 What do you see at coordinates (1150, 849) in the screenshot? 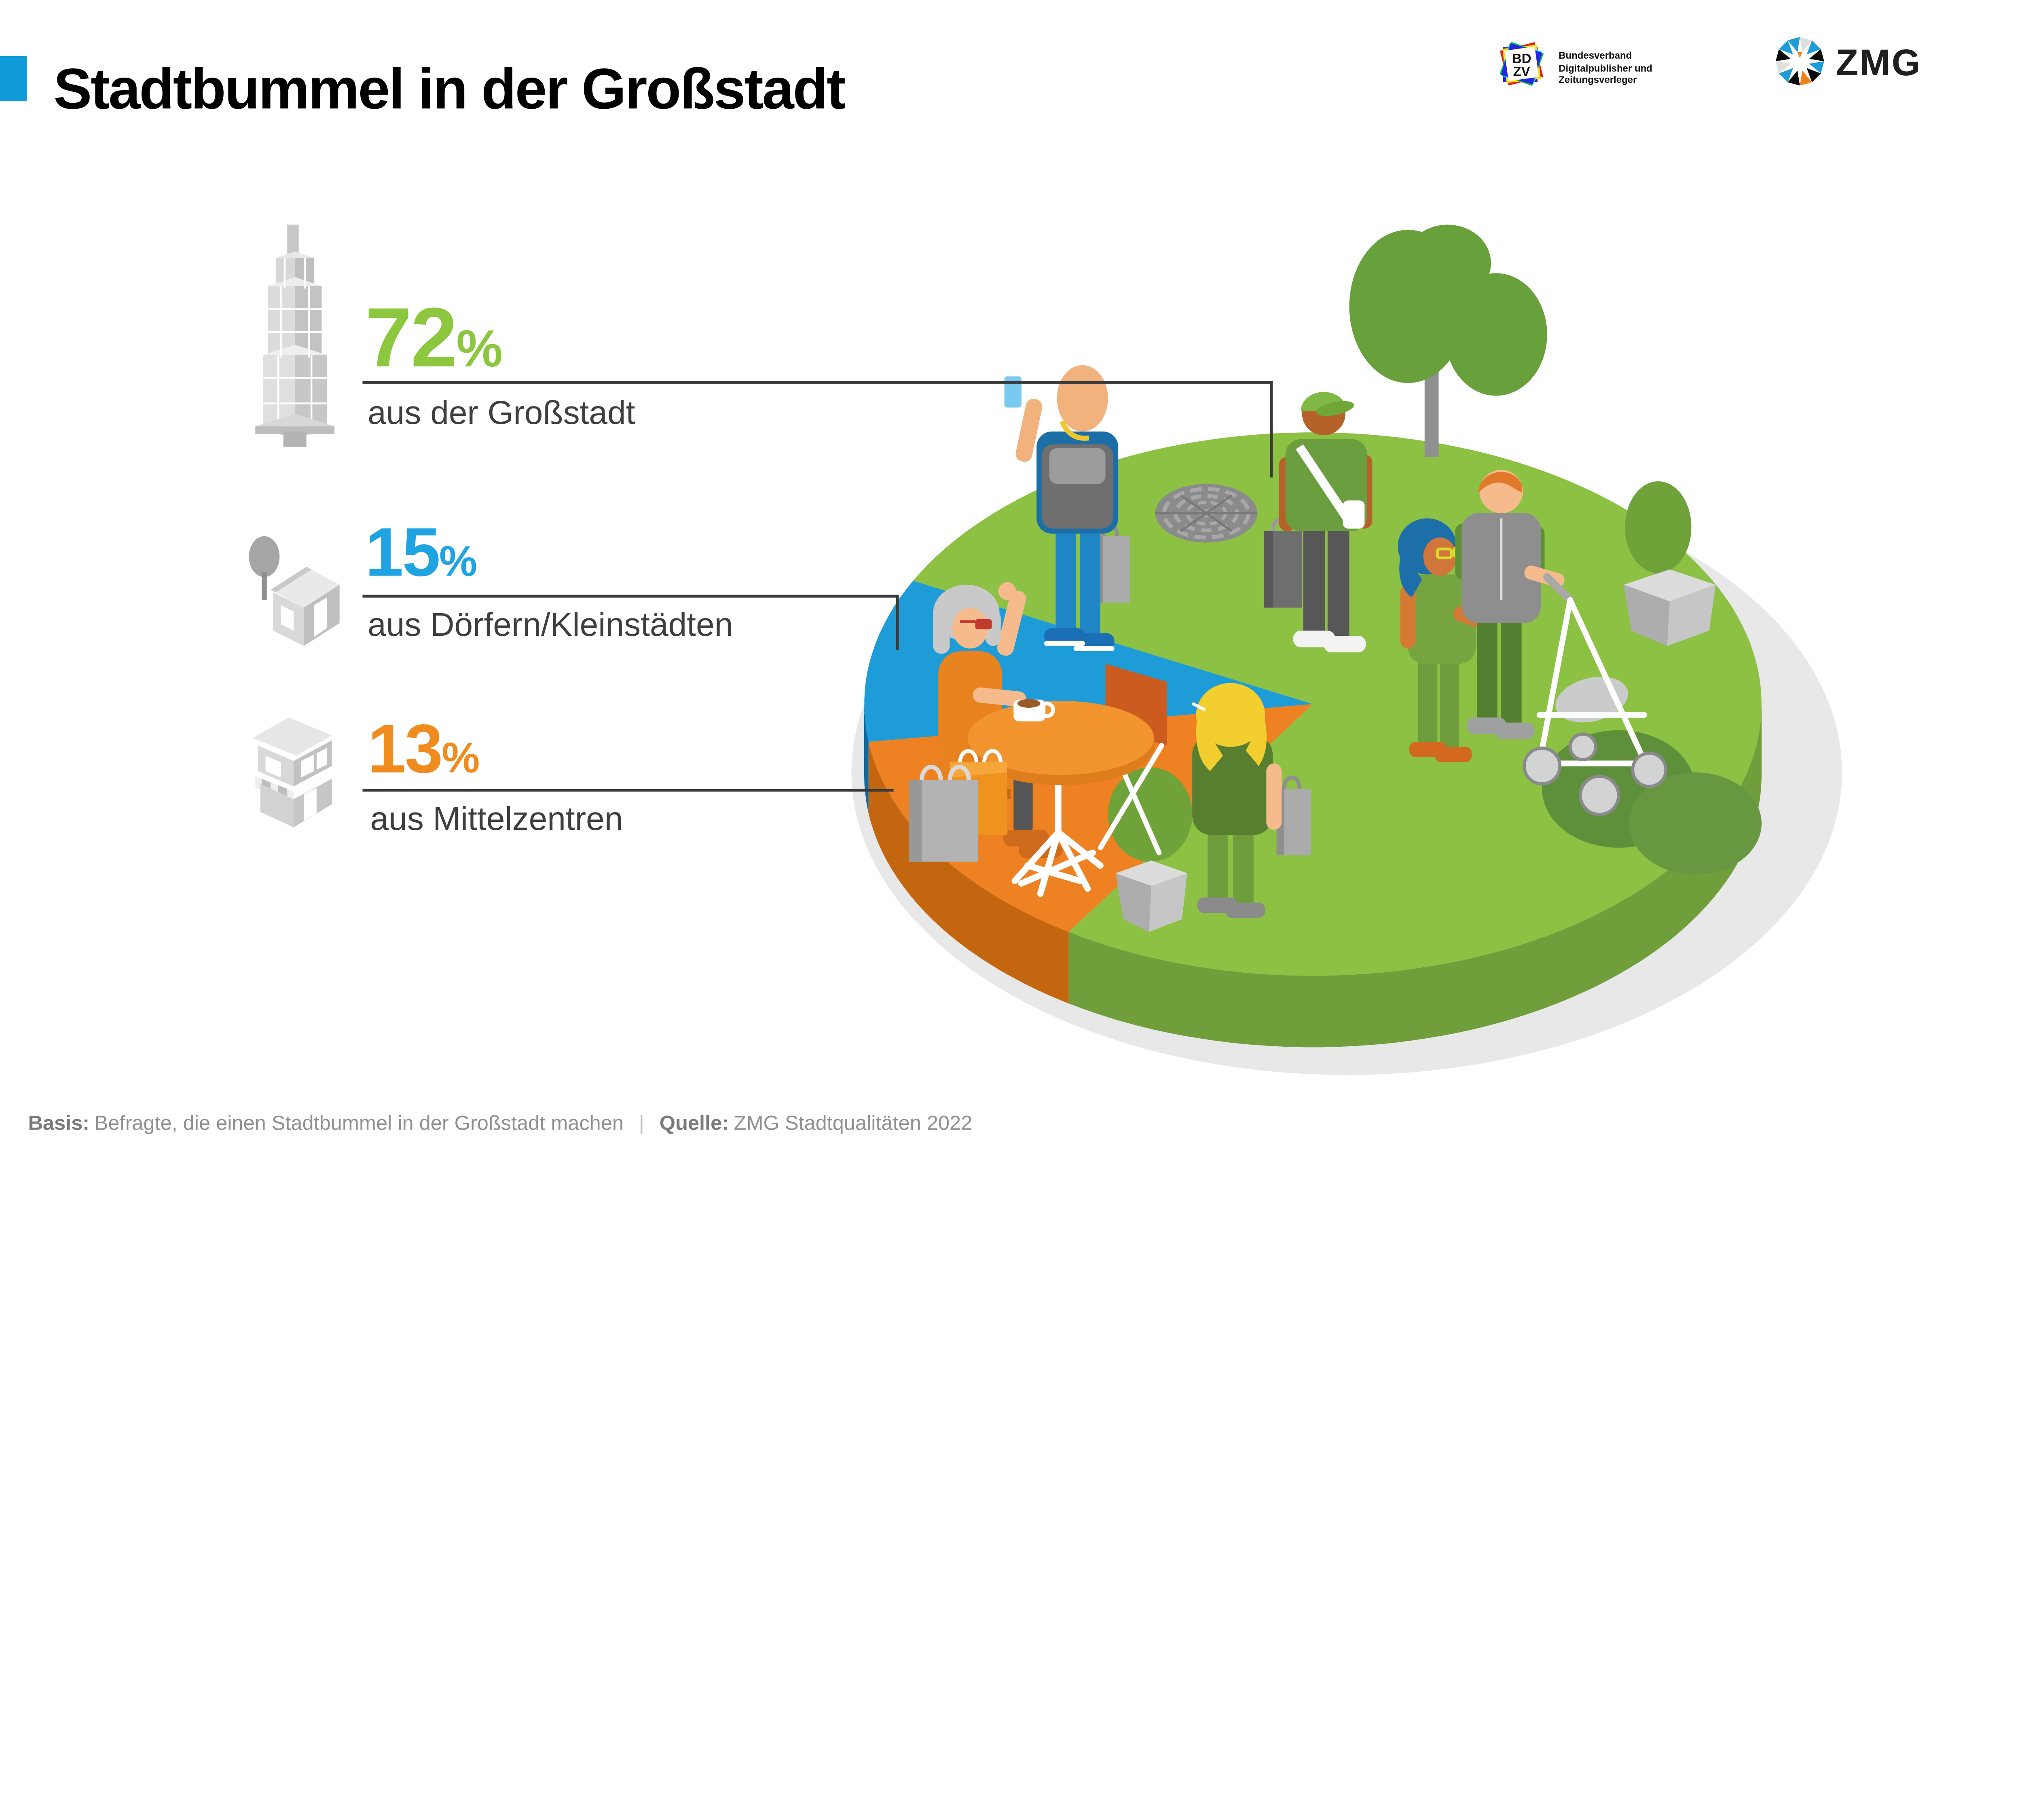
I see `potted-plant-small-icon` at bounding box center [1150, 849].